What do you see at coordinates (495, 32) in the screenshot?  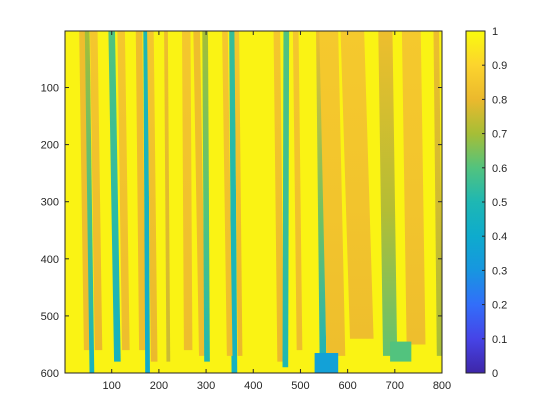 I see `colorbar-tick-label: 1` at bounding box center [495, 32].